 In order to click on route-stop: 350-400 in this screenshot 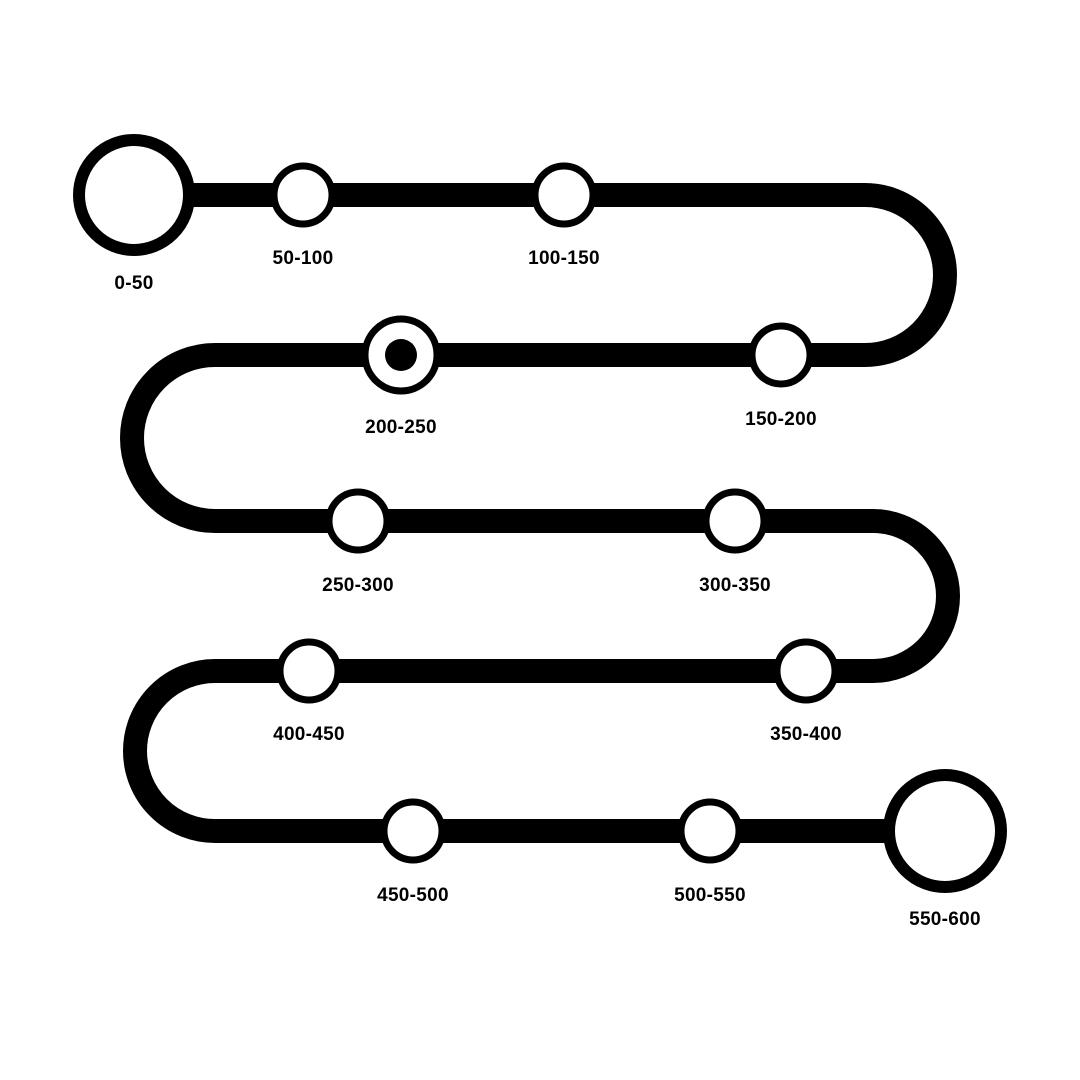, I will do `click(806, 691)`.